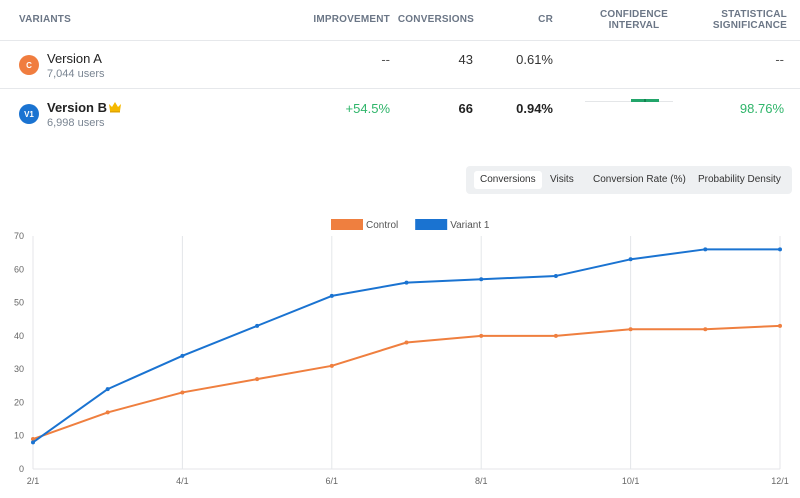 The height and width of the screenshot is (498, 800). Describe the element at coordinates (33, 481) in the screenshot. I see `x-tick-label: 2/1` at that location.